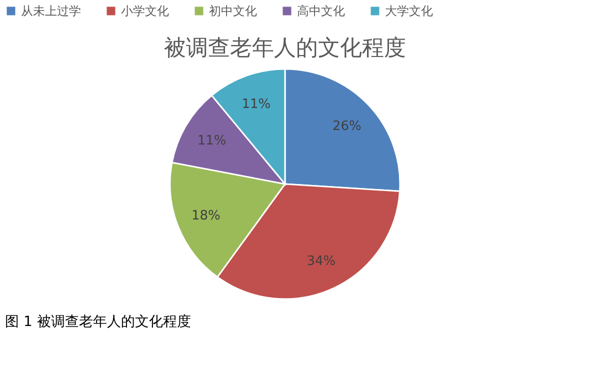 The width and height of the screenshot is (603, 366). I want to click on legend-label: 高中文化, so click(321, 11).